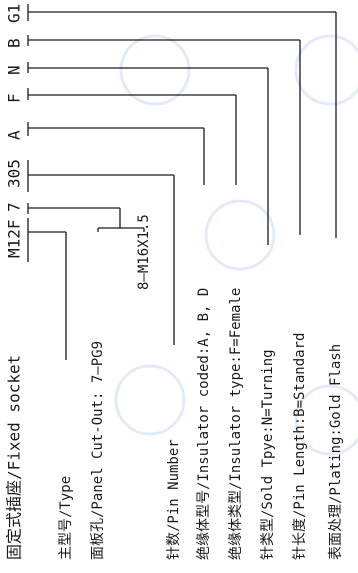 This screenshot has width=358, height=573. Describe the element at coordinates (300, 446) in the screenshot. I see `legend-label-7: 针长度/Pin Length:B=Standard` at that location.